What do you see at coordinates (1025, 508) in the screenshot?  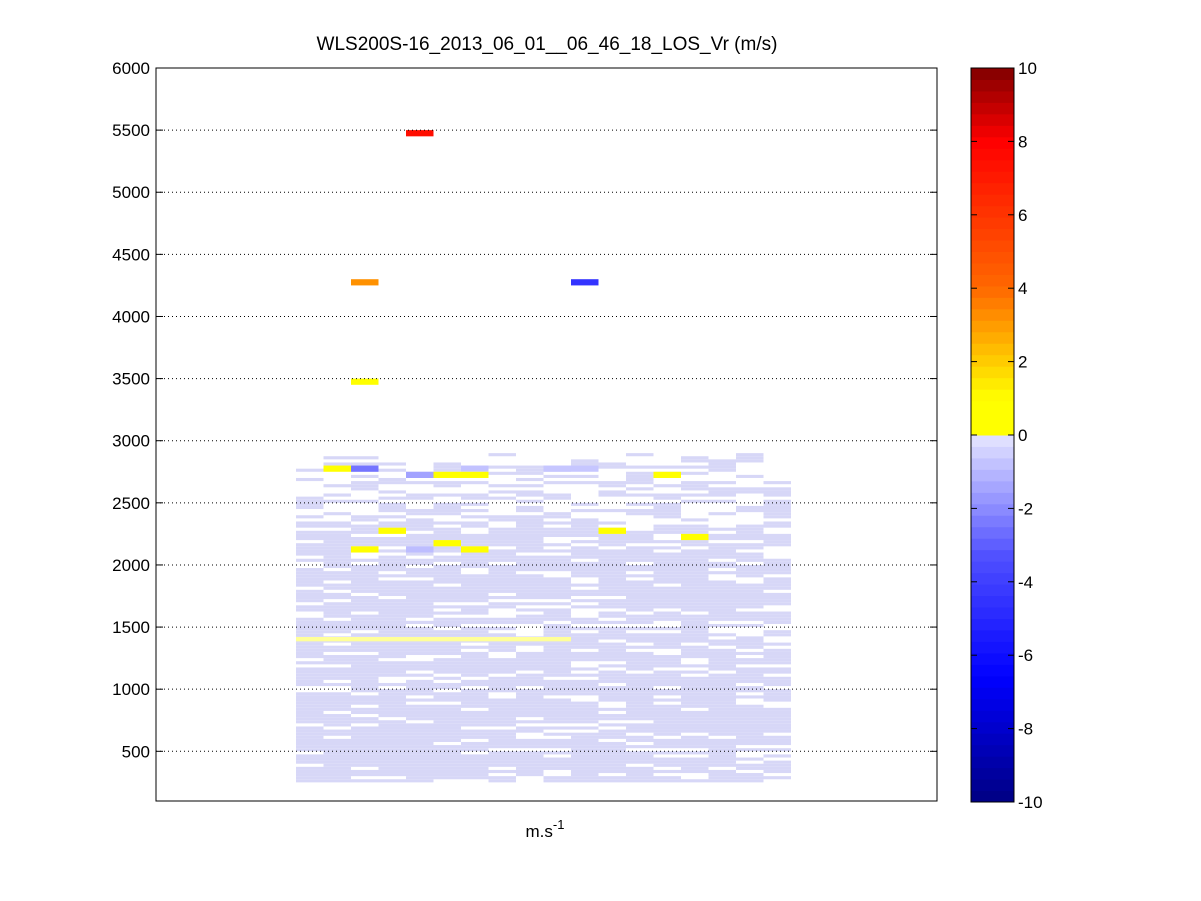 I see `colorbar-tick-label: -2` at bounding box center [1025, 508].